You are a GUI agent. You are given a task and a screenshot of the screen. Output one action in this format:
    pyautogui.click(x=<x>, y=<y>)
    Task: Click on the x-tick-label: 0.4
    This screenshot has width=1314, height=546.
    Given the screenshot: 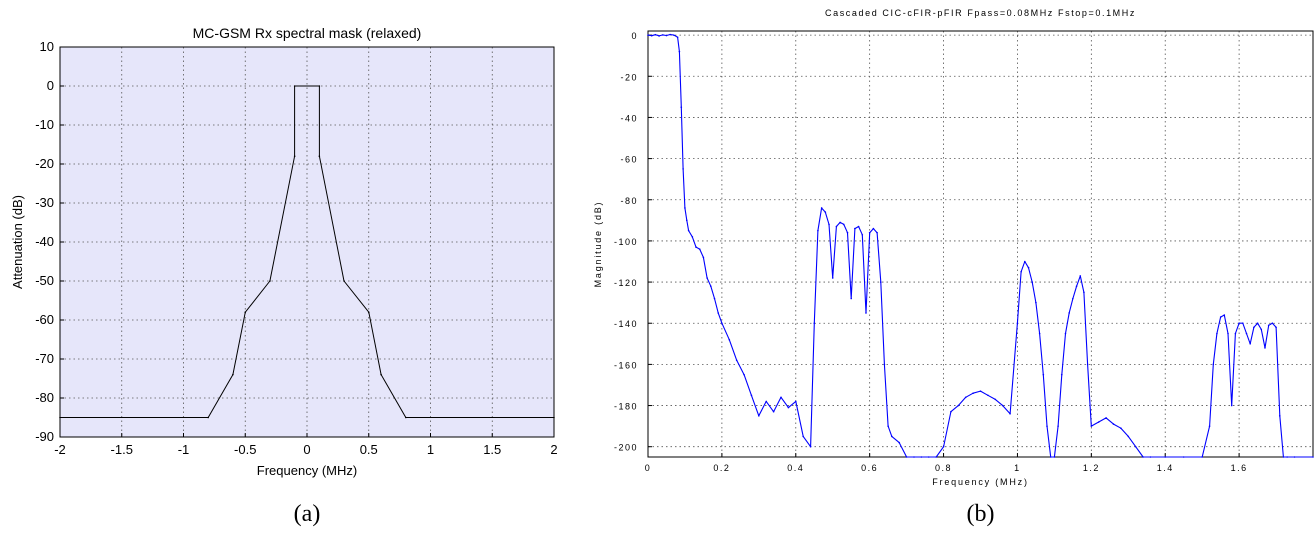 What is the action you would take?
    pyautogui.click(x=795, y=468)
    